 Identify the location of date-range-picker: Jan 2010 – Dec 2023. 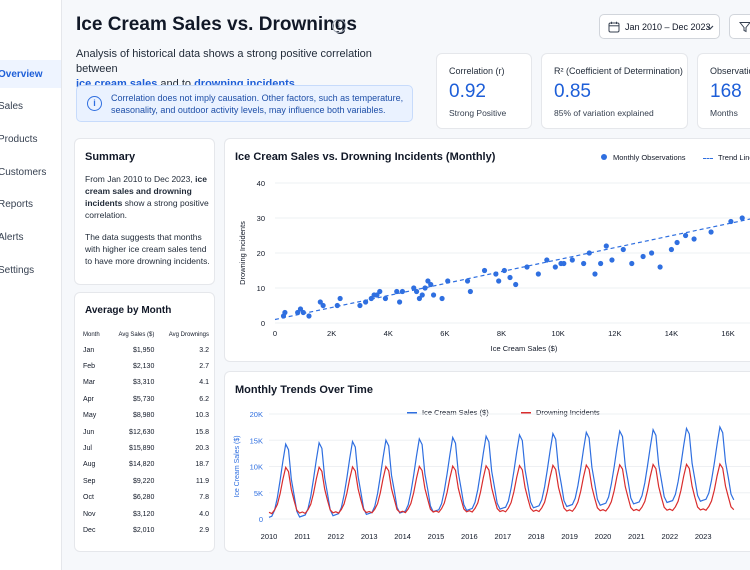
(659, 26).